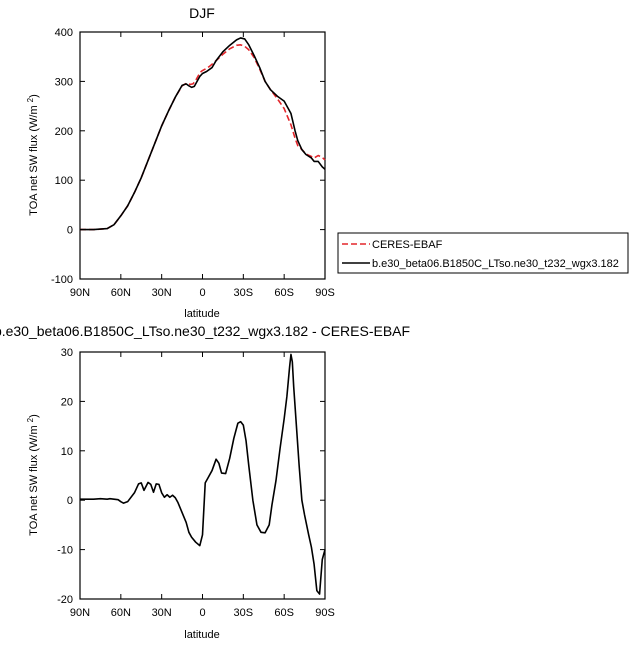 This screenshot has width=634, height=645. What do you see at coordinates (201, 314) in the screenshot?
I see `top-x-axis-label: latitude` at bounding box center [201, 314].